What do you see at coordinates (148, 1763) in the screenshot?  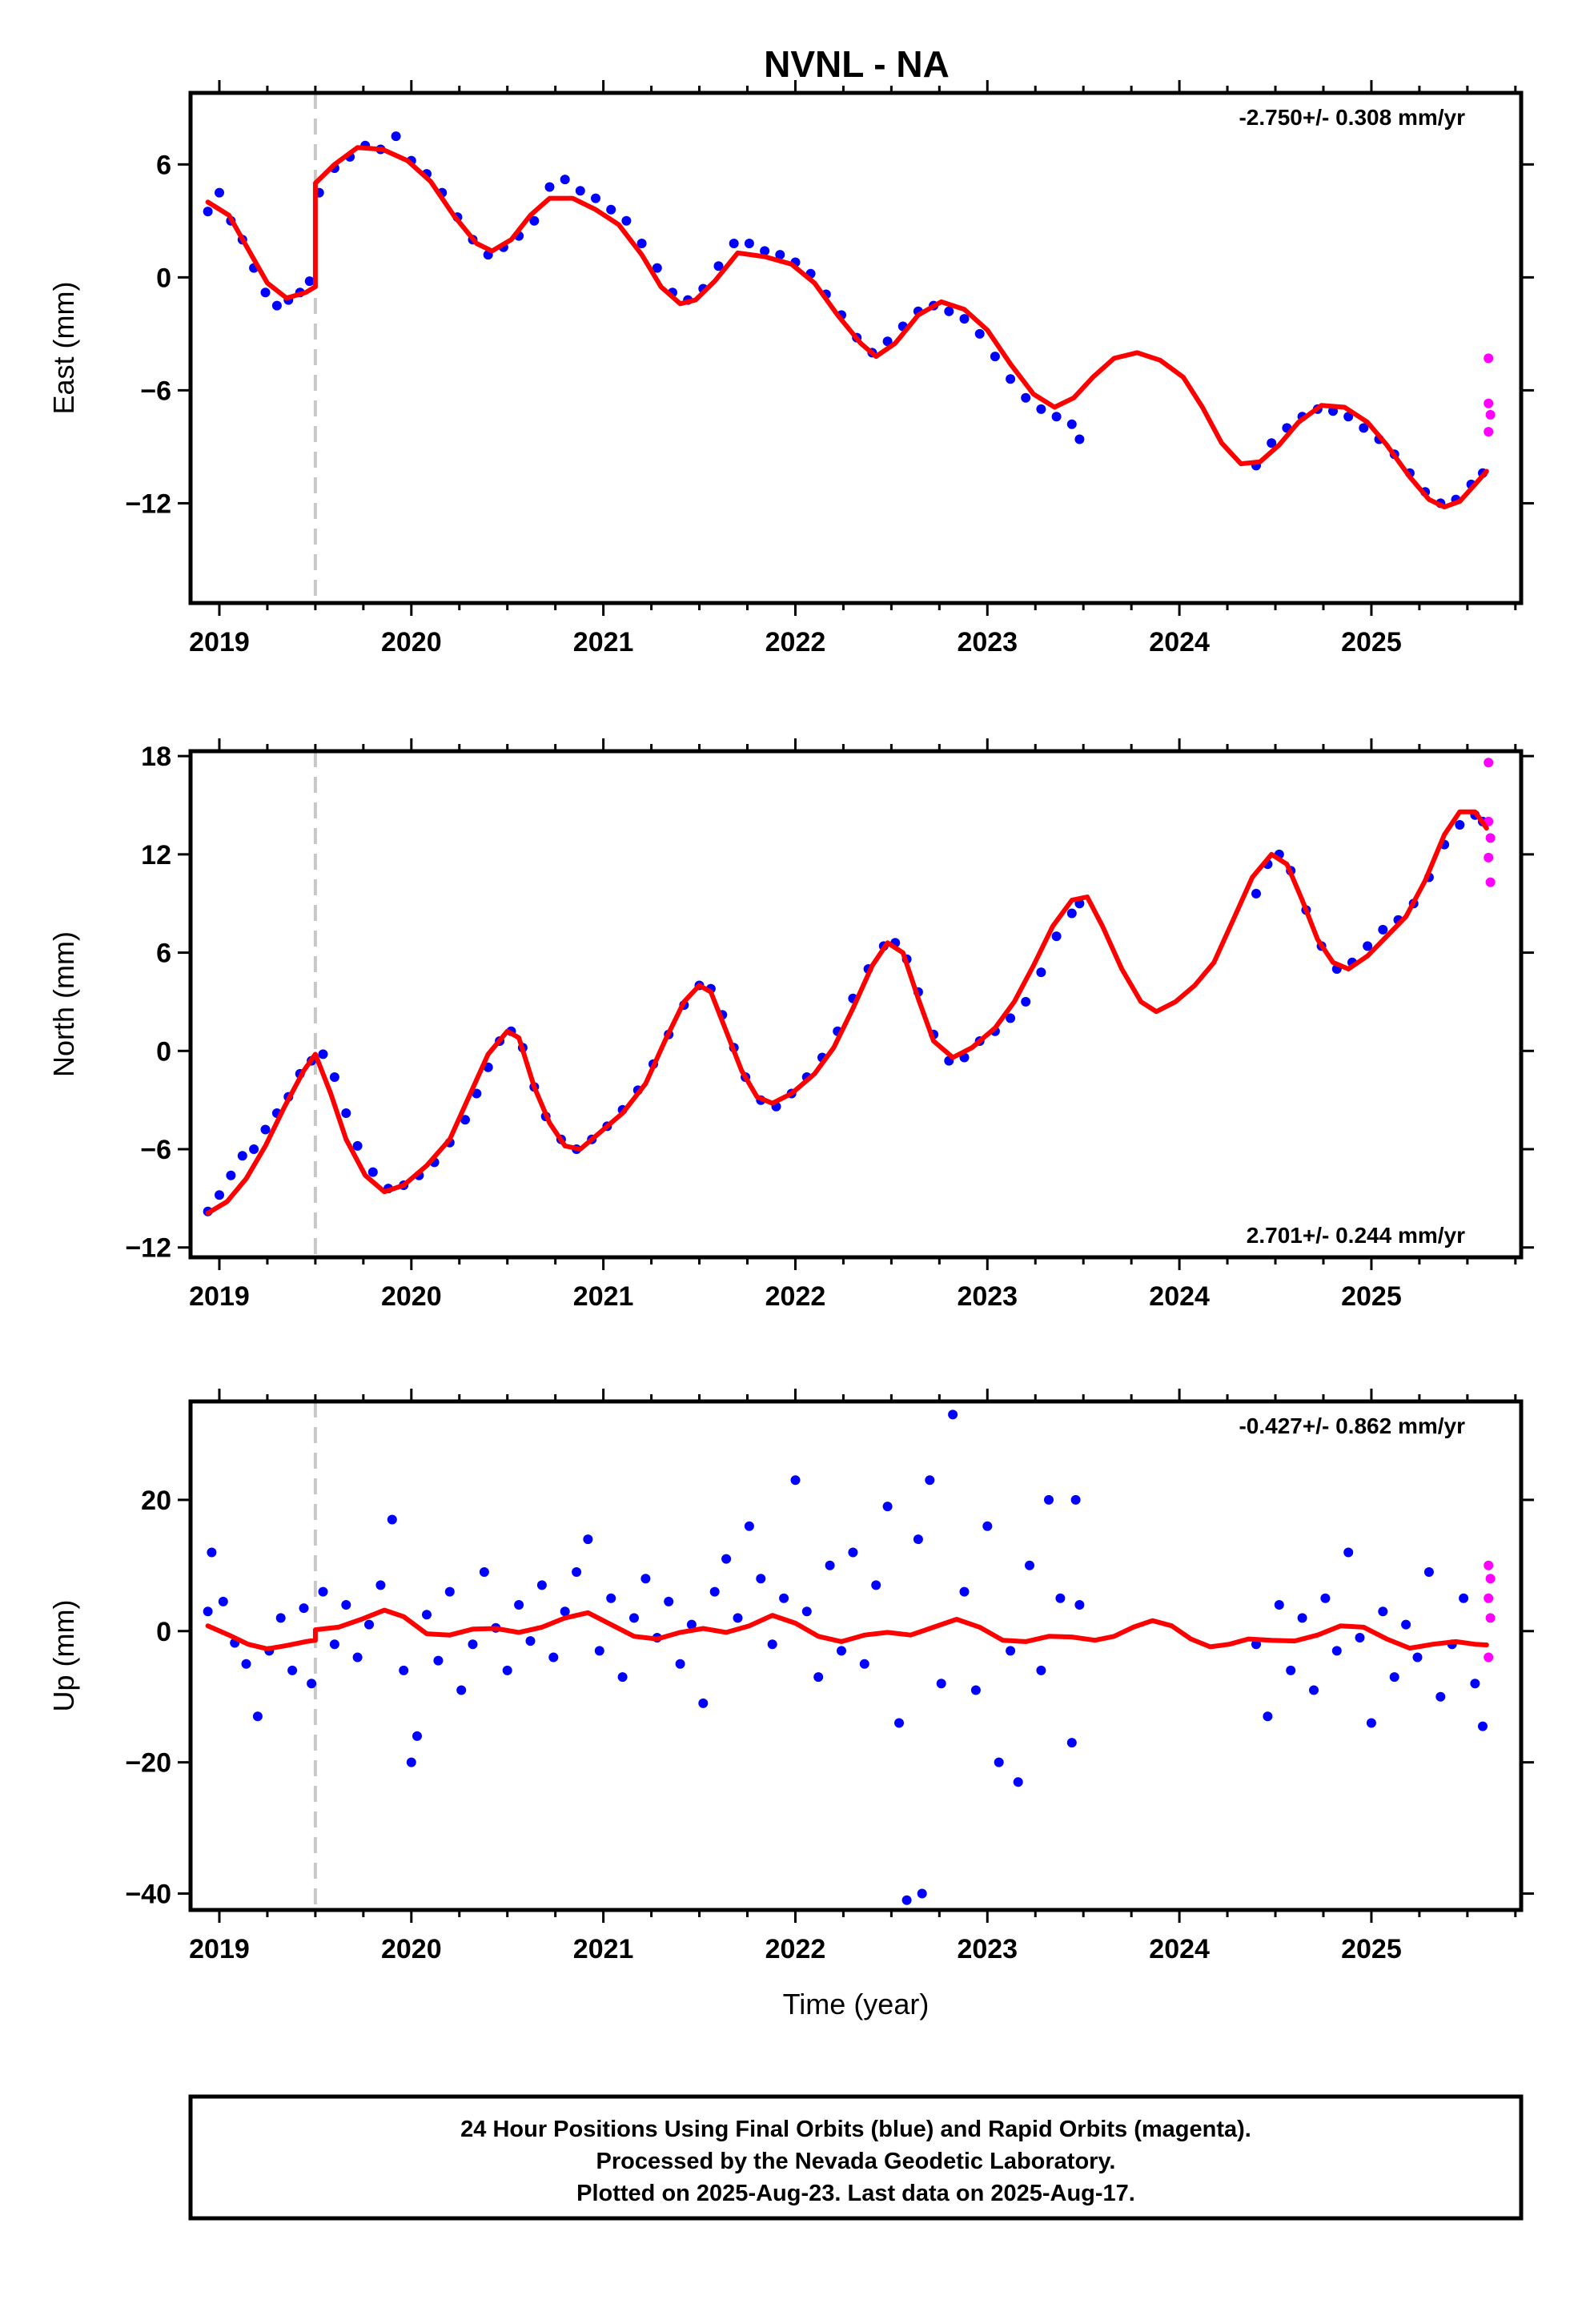 I see `y-tick-label: −20` at bounding box center [148, 1763].